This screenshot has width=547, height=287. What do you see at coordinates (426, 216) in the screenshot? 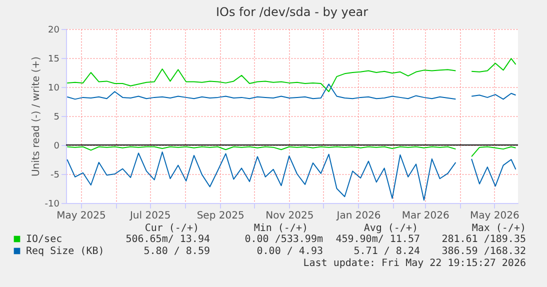
I see `x-tick-label: Mar 2026` at bounding box center [426, 216].